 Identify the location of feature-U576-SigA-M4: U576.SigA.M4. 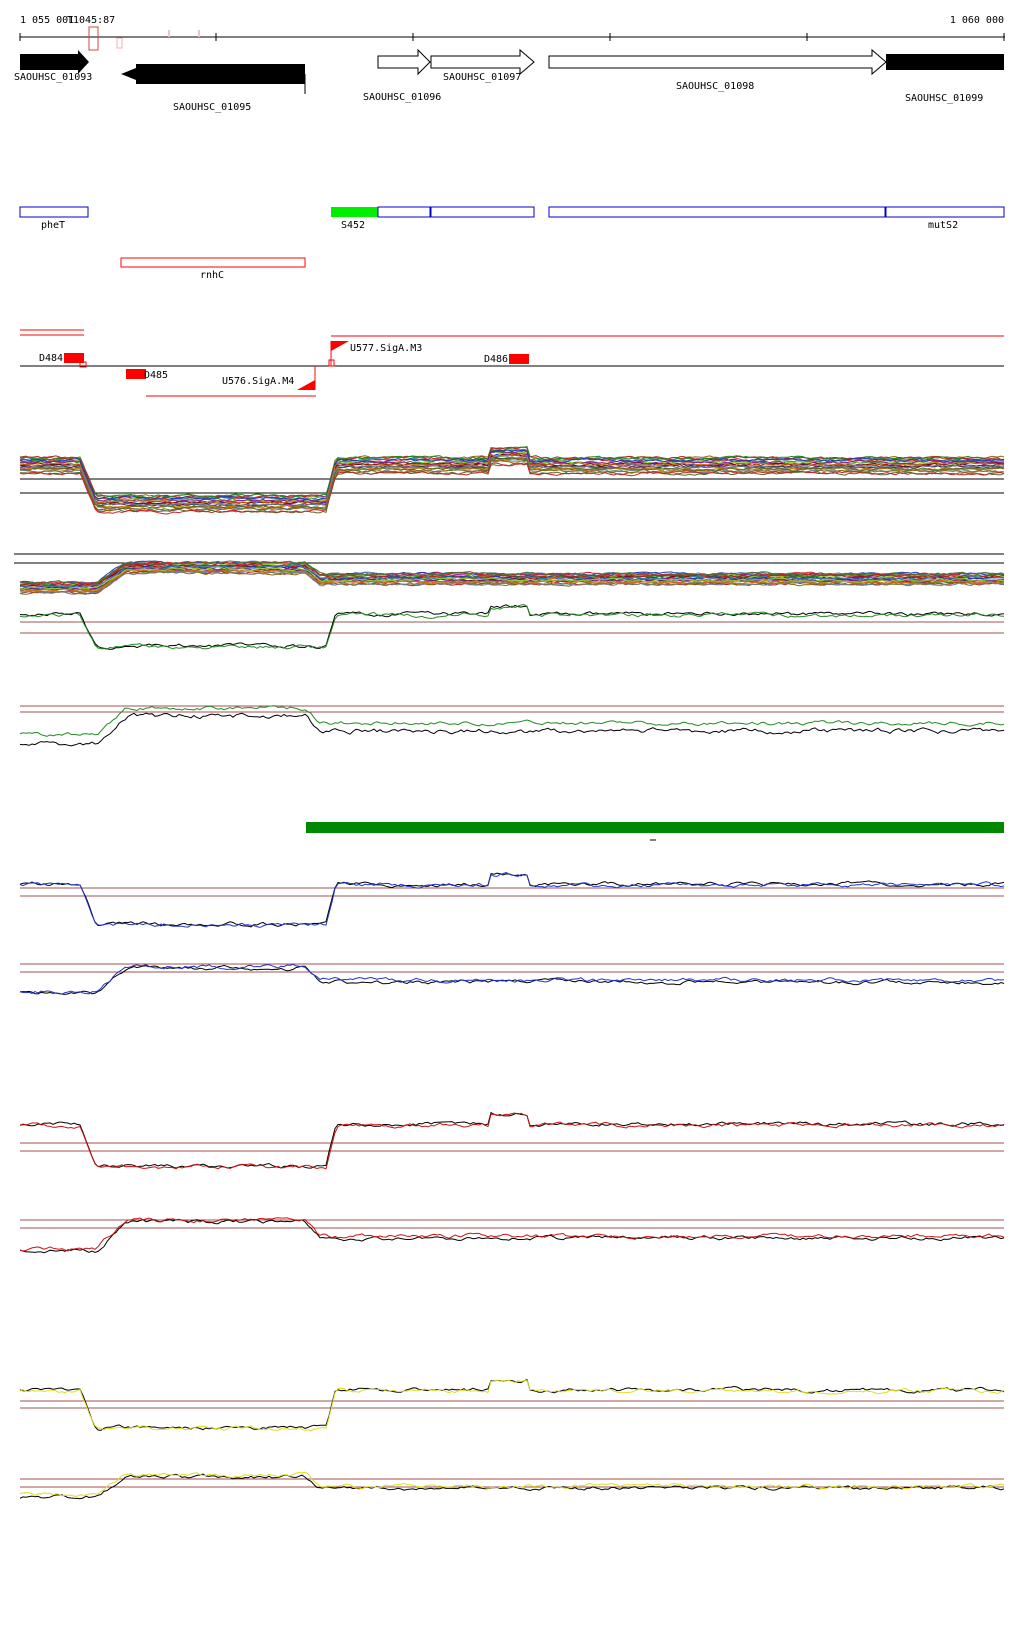
(269, 378).